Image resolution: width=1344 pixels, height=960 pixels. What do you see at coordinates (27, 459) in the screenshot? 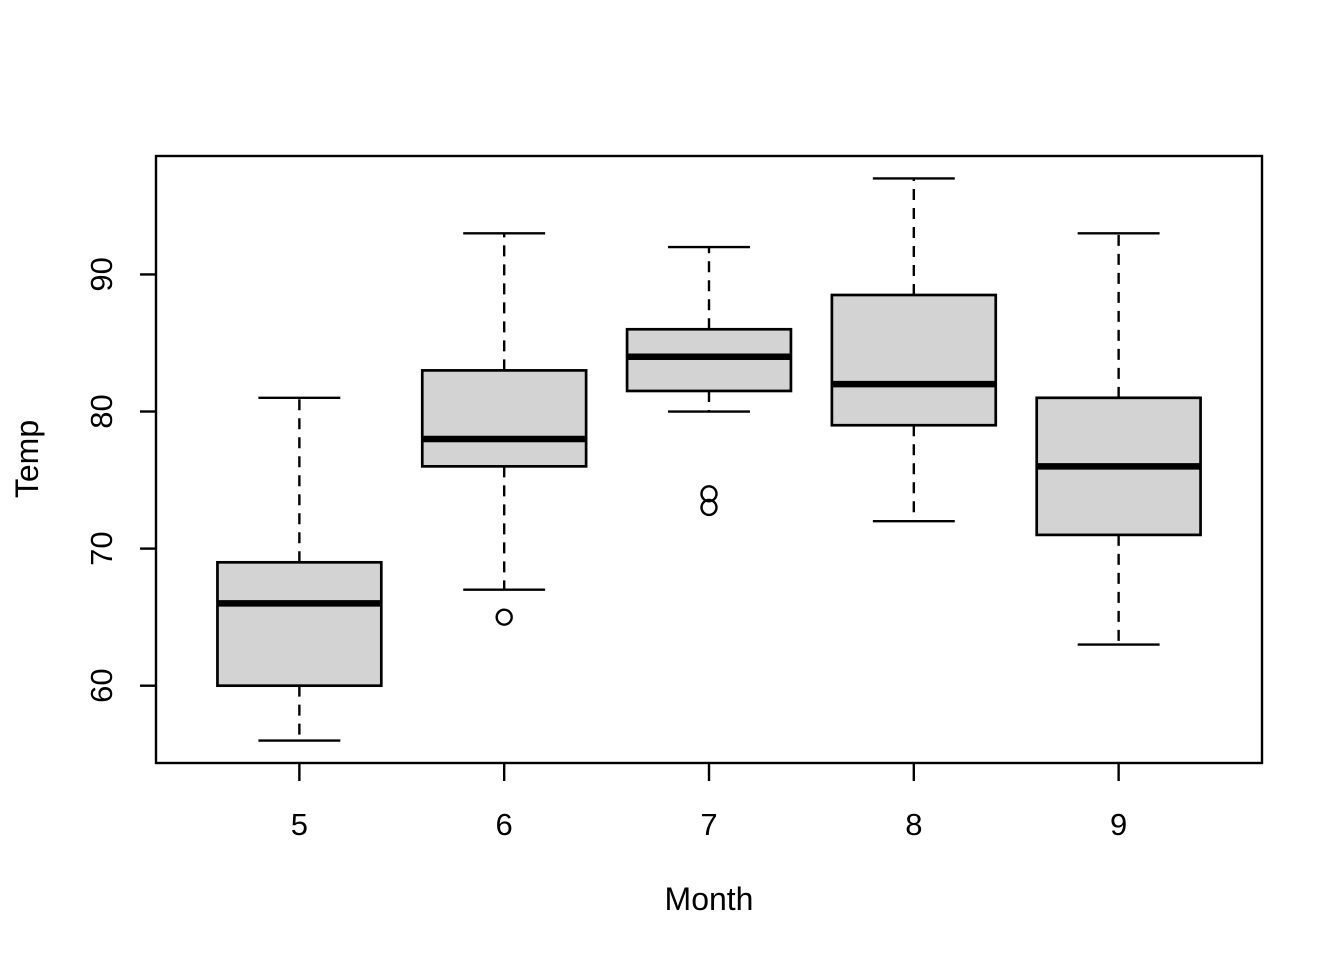
I see `y-axis-title: Temp` at bounding box center [27, 459].